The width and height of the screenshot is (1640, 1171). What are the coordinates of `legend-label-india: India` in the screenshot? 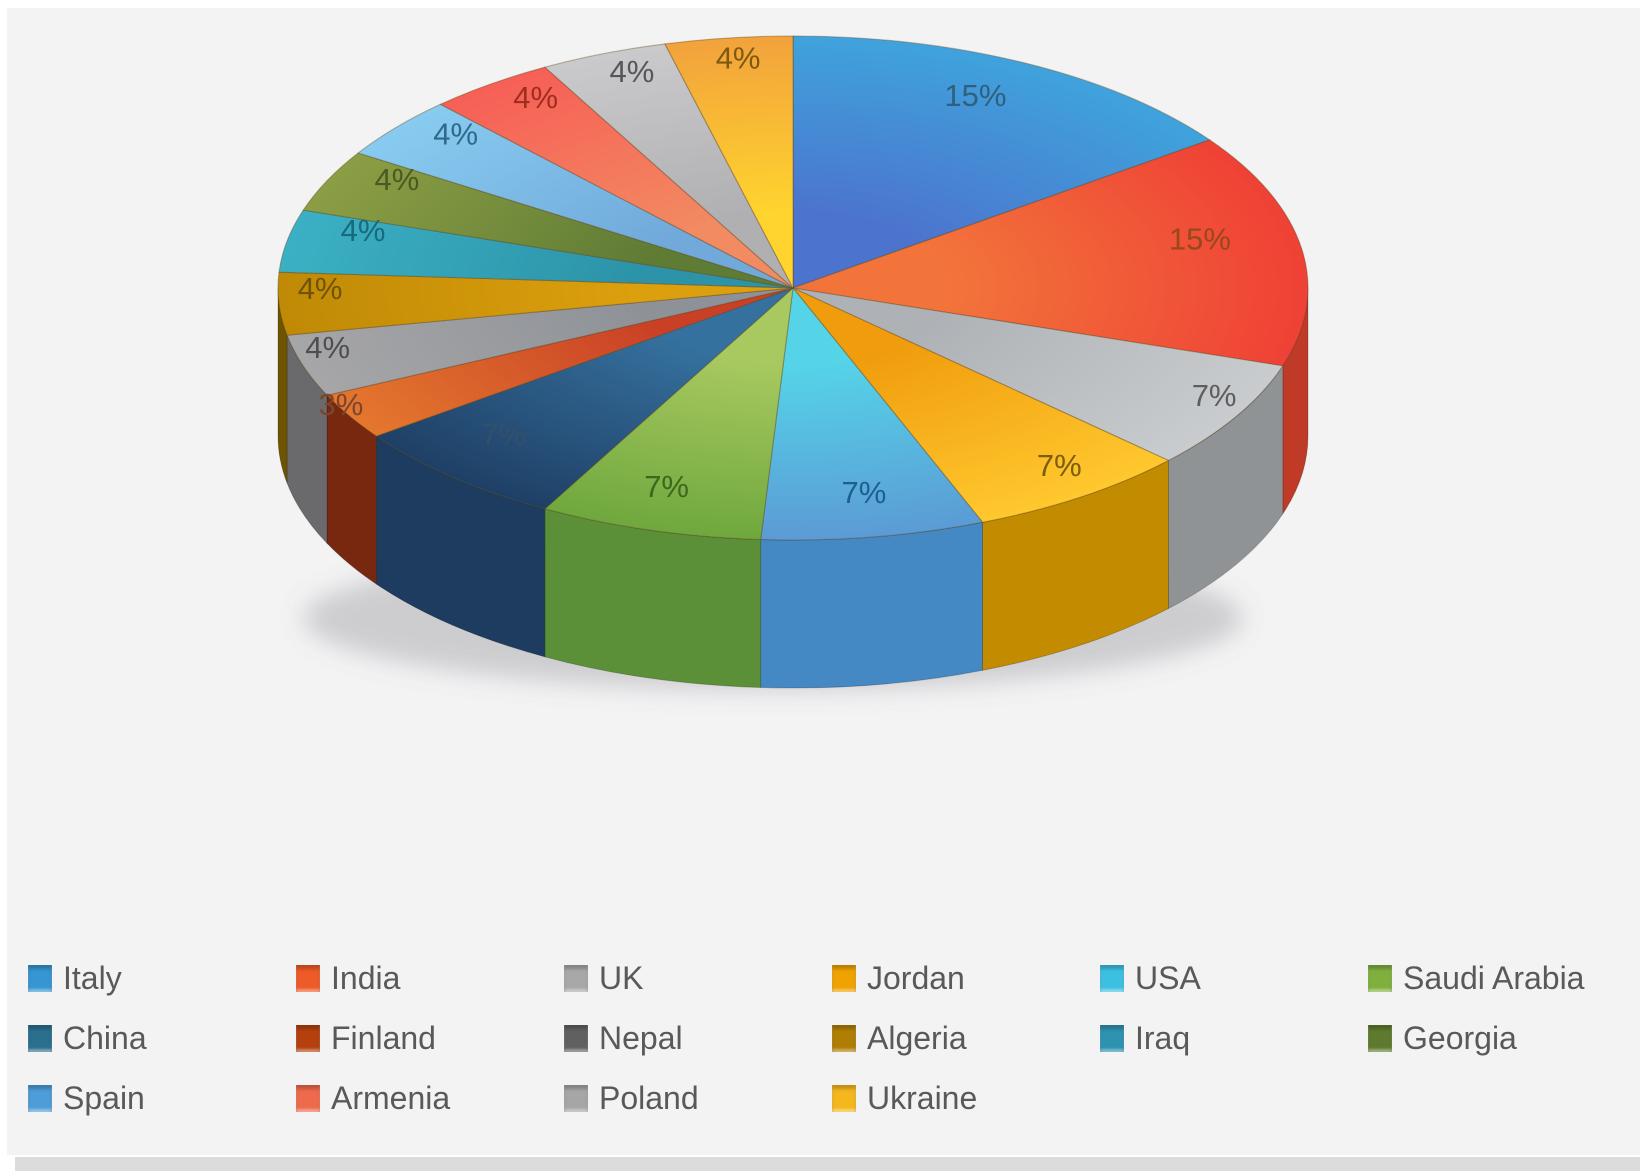 It's located at (366, 978).